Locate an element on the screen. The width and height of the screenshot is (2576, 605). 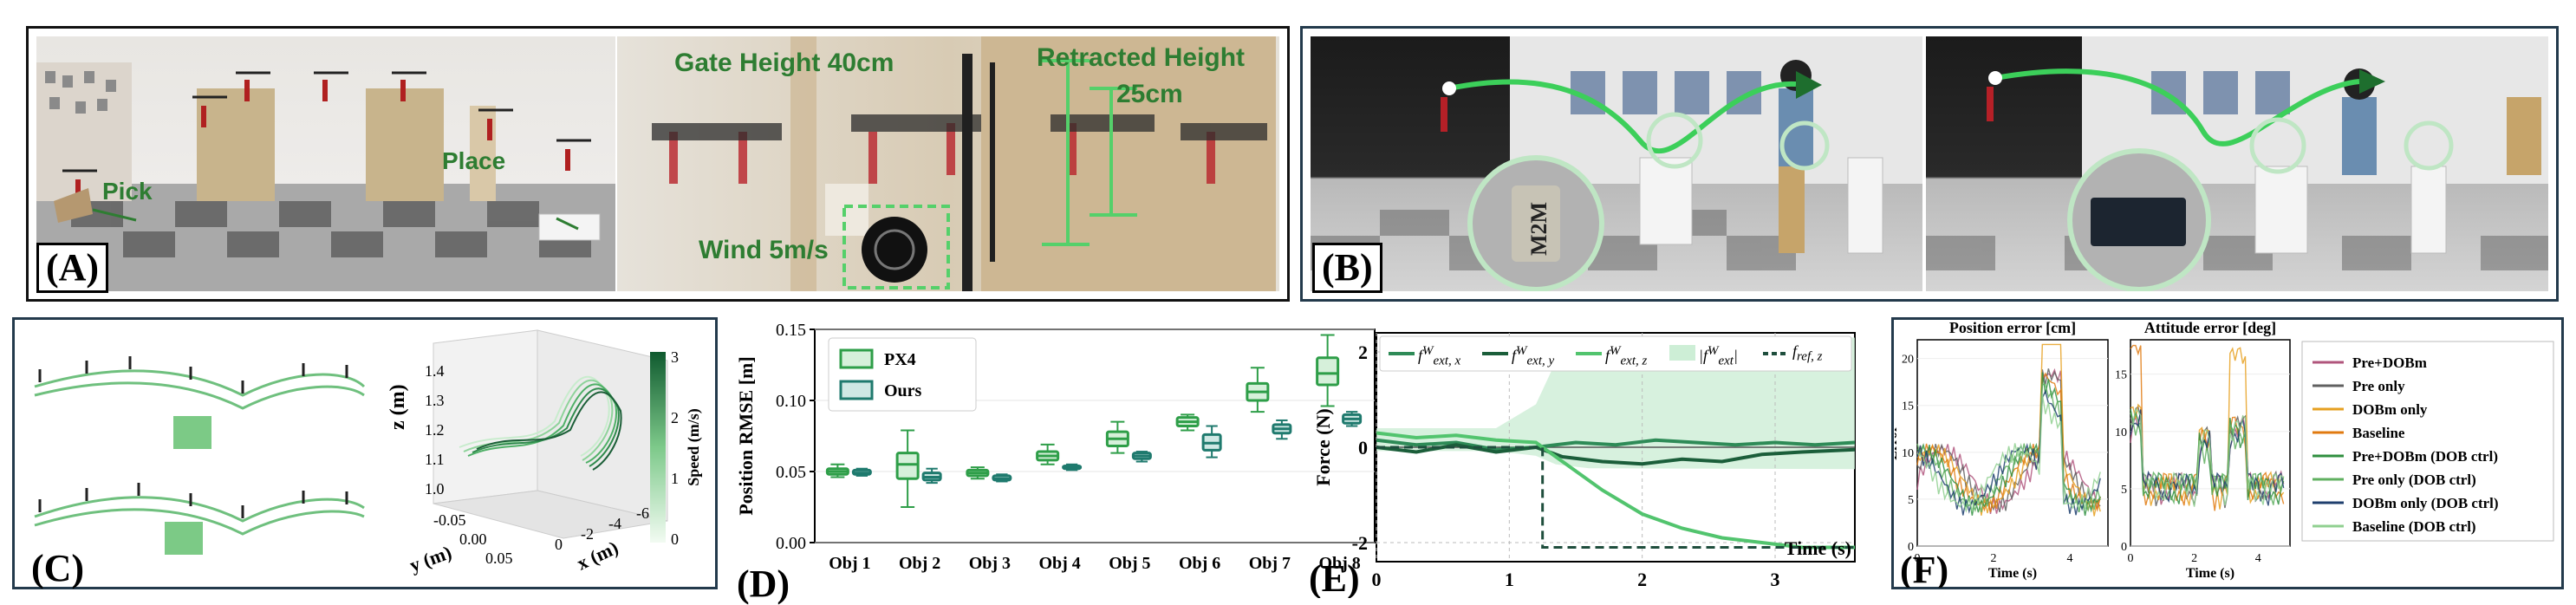
c-y-tick-0: -0.05 is located at coordinates (449, 520).